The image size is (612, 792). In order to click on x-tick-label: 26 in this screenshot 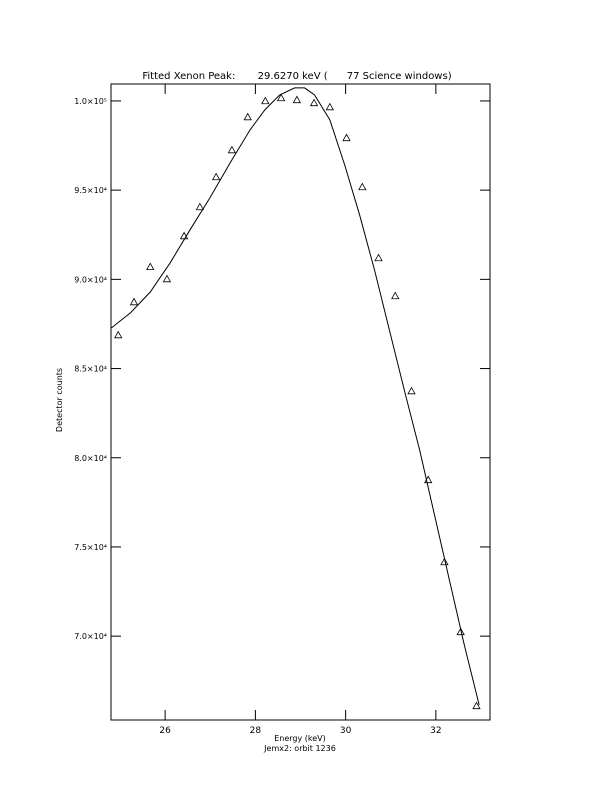, I will do `click(165, 731)`.